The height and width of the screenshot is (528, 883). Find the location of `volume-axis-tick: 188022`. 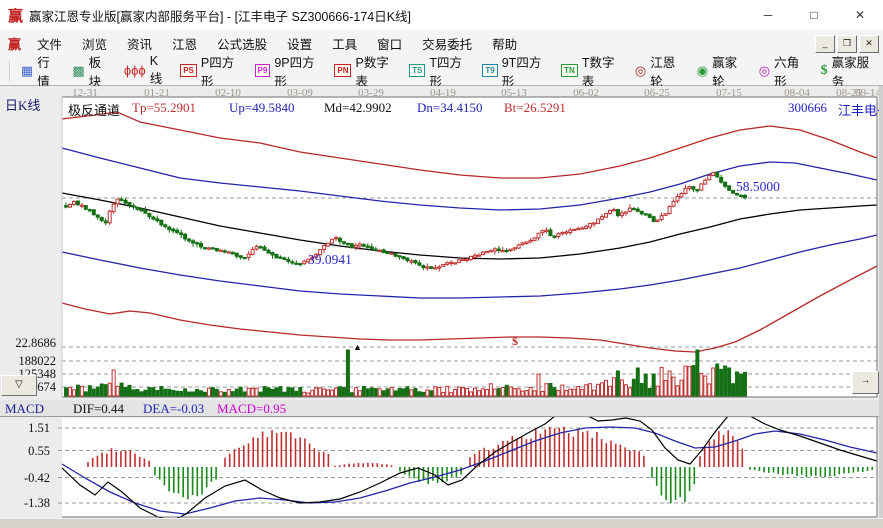

volume-axis-tick: 188022 is located at coordinates (37, 361).